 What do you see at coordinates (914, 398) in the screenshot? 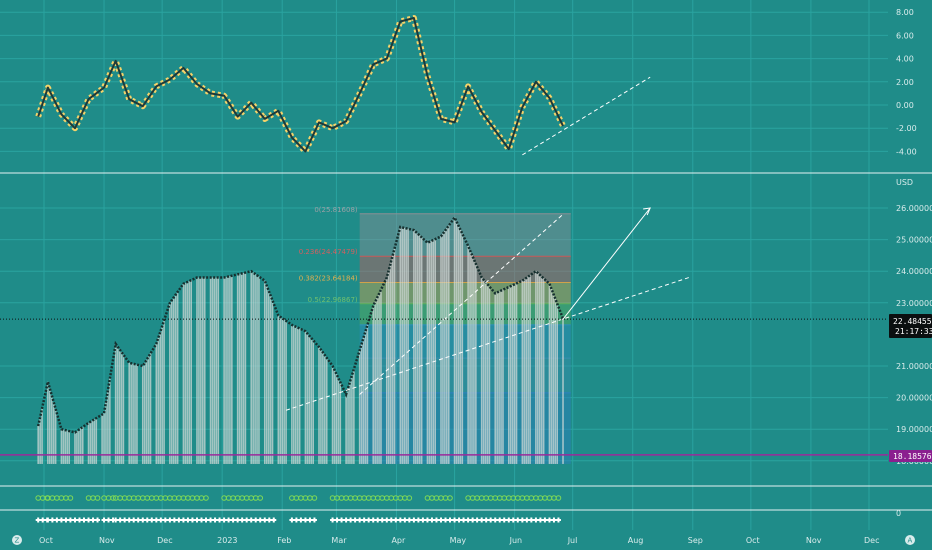
I see `price-tick-label: 20.00000` at bounding box center [914, 398].